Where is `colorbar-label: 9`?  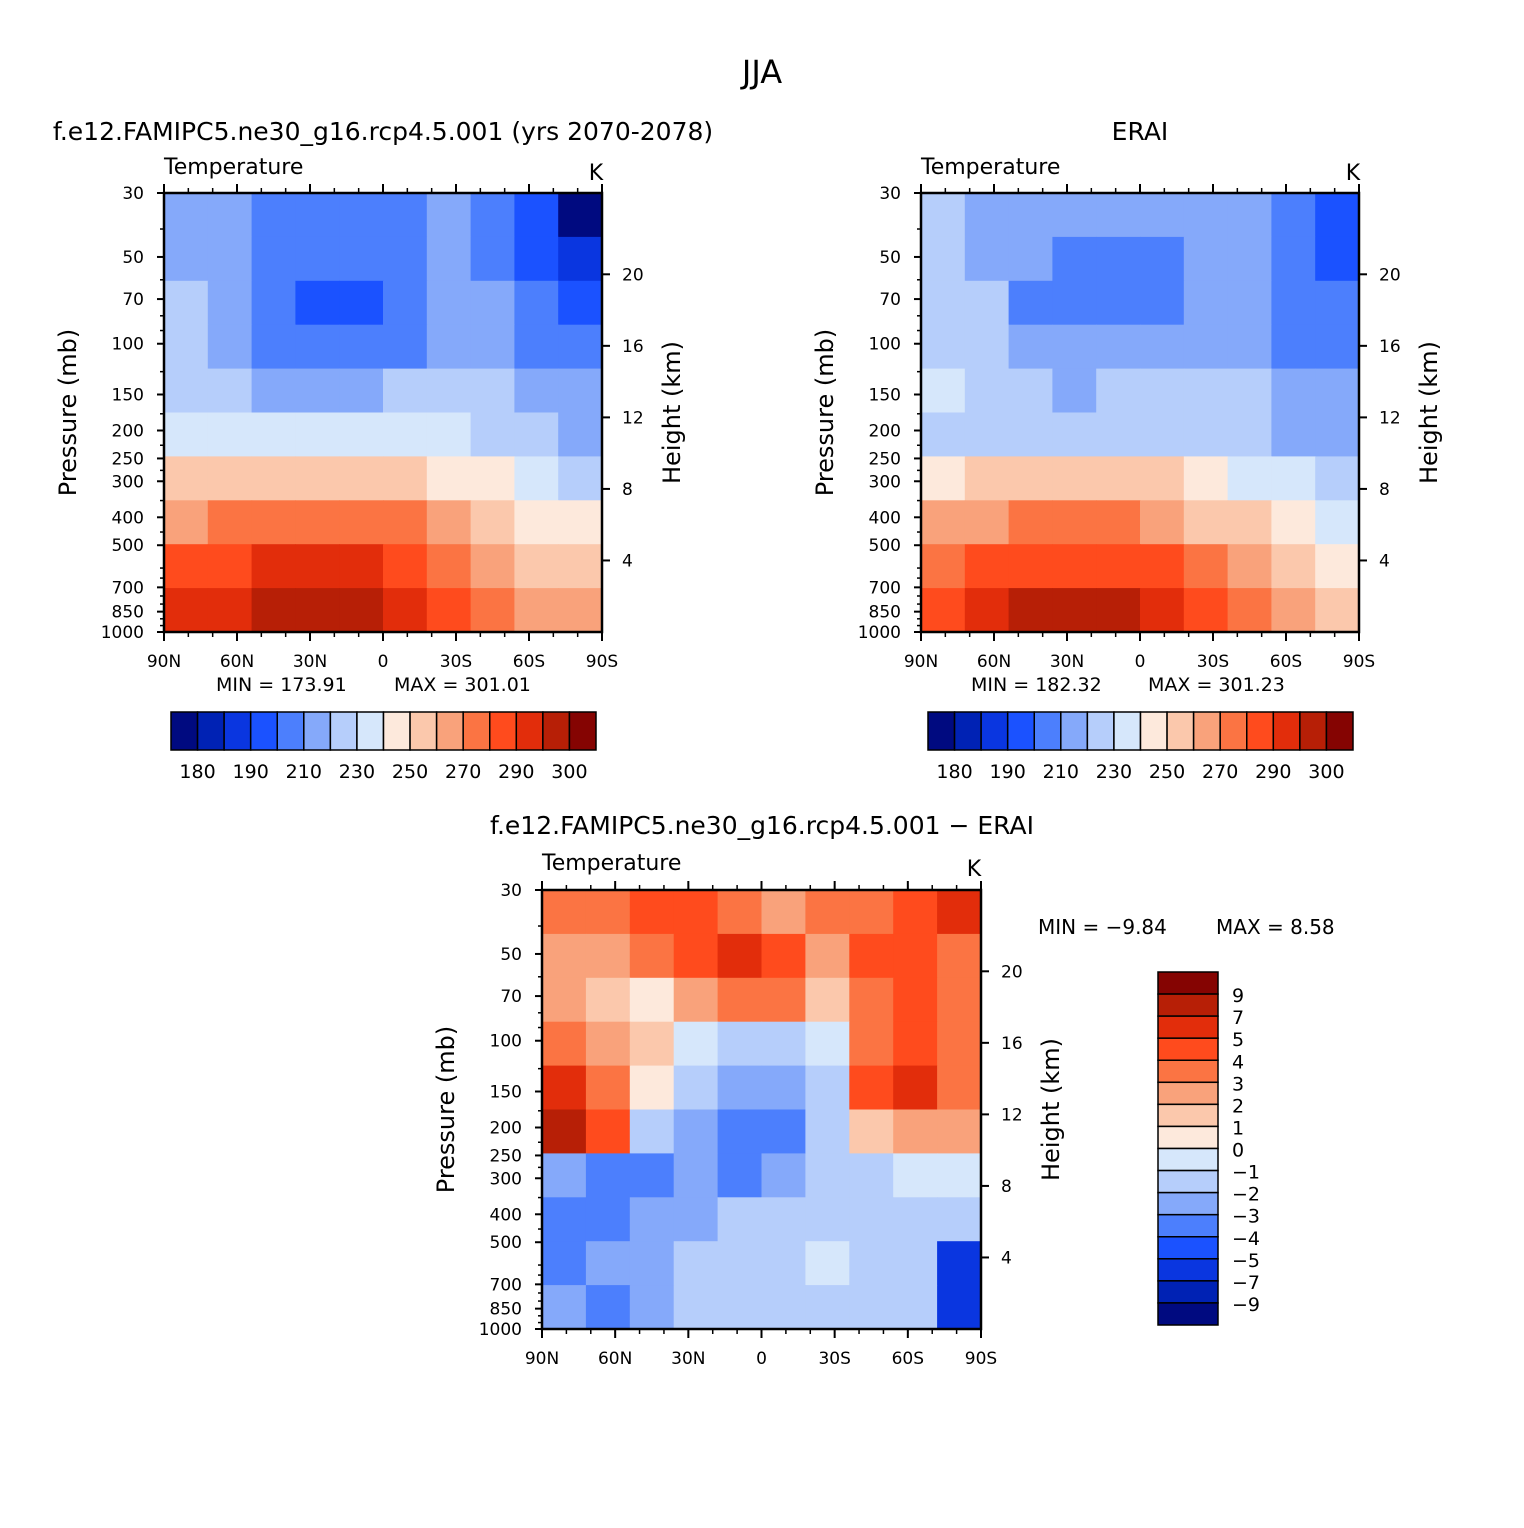 colorbar-label: 9 is located at coordinates (1238, 996).